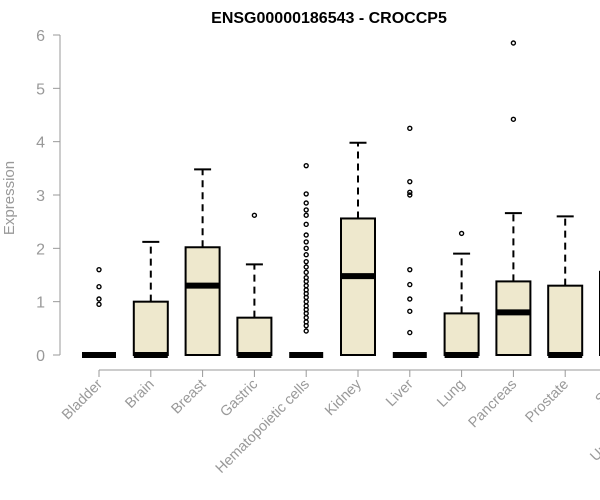 The height and width of the screenshot is (500, 600). I want to click on y-tick-label: 6, so click(40, 36).